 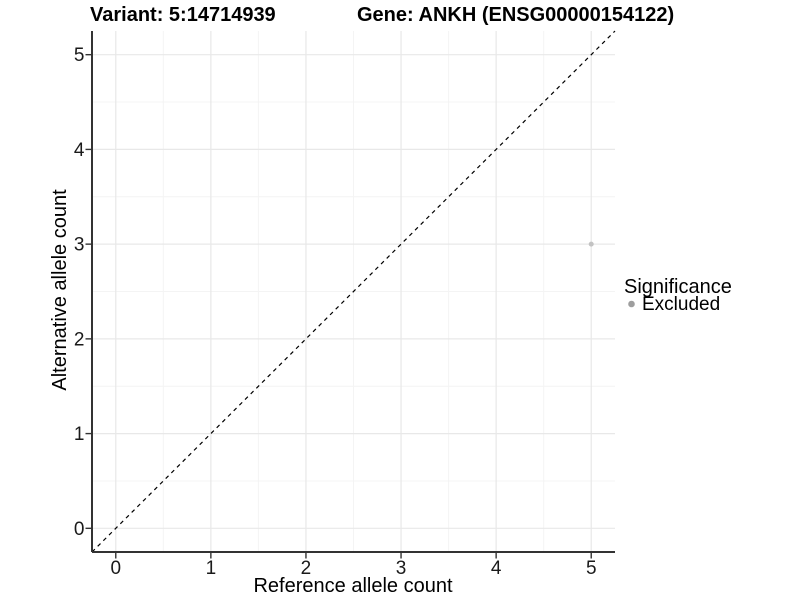 What do you see at coordinates (496, 568) in the screenshot?
I see `x-tick-label: 4` at bounding box center [496, 568].